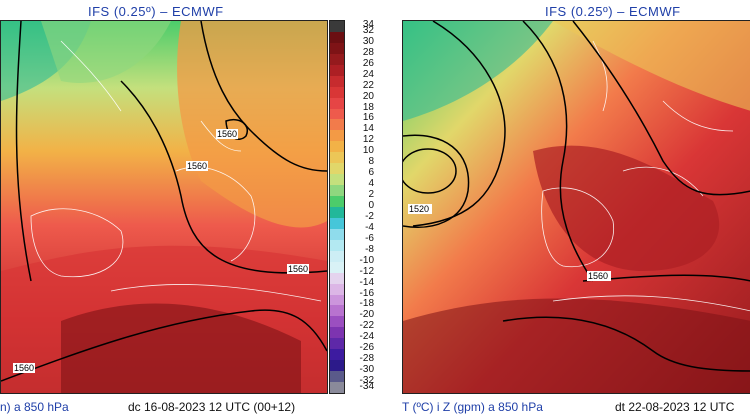 The height and width of the screenshot is (416, 750). I want to click on colorbar-tick-label: 8, so click(371, 162).